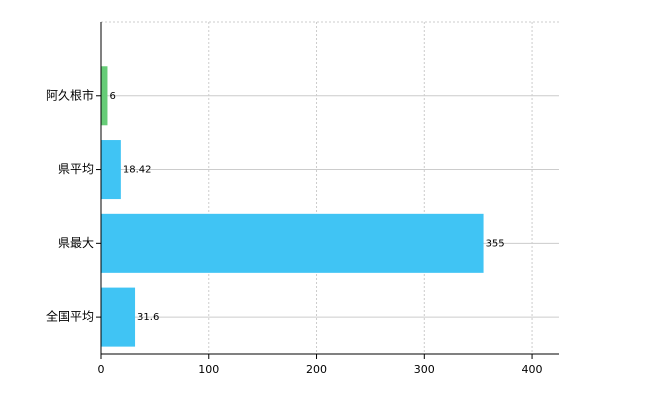  What do you see at coordinates (495, 243) in the screenshot?
I see `value-label: 355` at bounding box center [495, 243].